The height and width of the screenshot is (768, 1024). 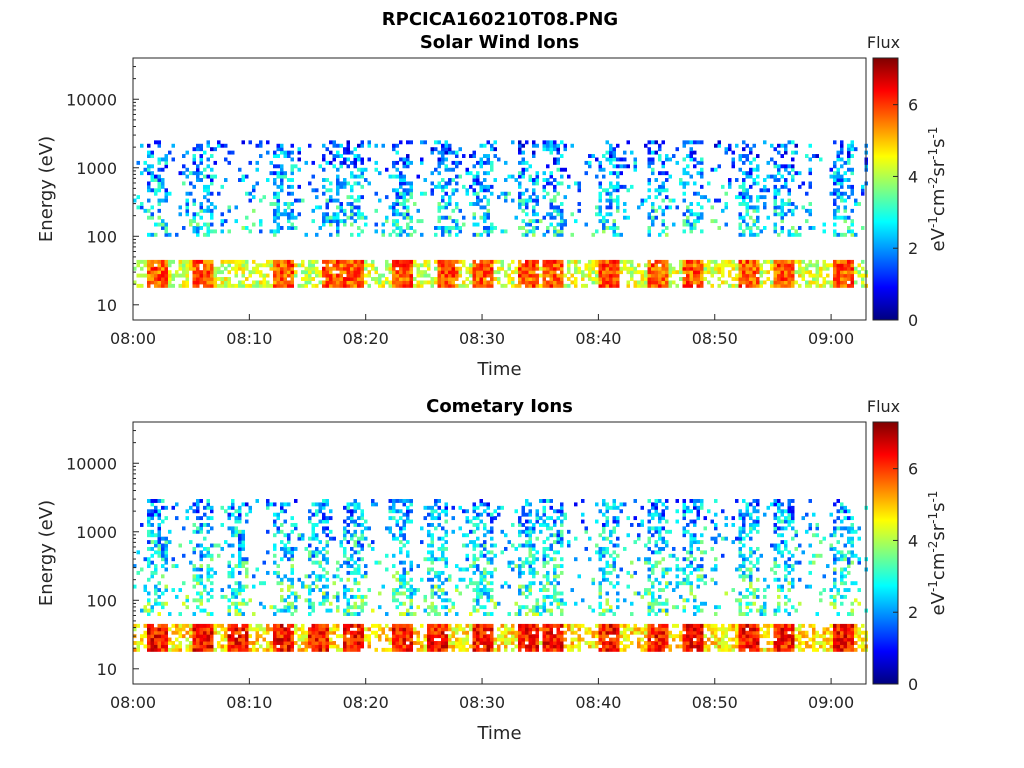 What do you see at coordinates (885, 189) in the screenshot?
I see `colorbar` at bounding box center [885, 189].